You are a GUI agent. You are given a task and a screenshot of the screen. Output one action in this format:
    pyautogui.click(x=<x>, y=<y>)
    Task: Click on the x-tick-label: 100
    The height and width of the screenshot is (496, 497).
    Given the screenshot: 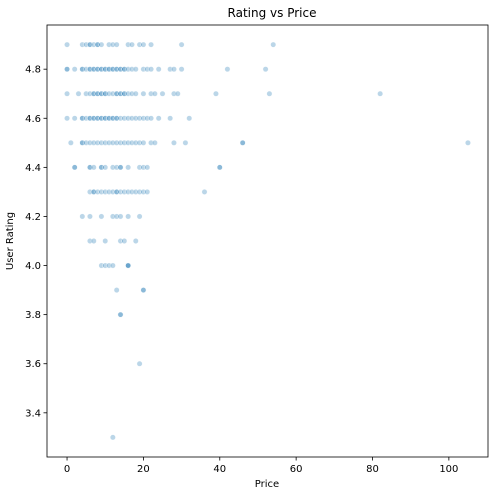 What is the action you would take?
    pyautogui.click(x=448, y=469)
    